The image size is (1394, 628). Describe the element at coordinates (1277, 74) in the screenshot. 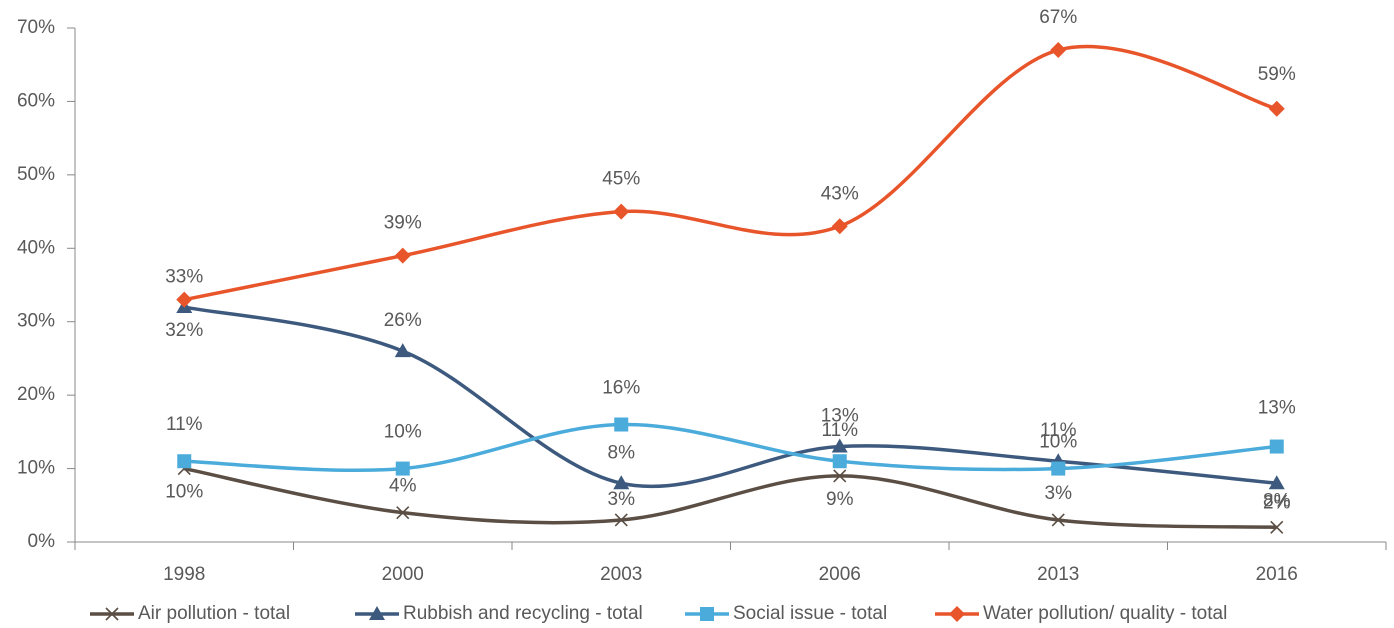

I see `data-label: 59%` at that location.